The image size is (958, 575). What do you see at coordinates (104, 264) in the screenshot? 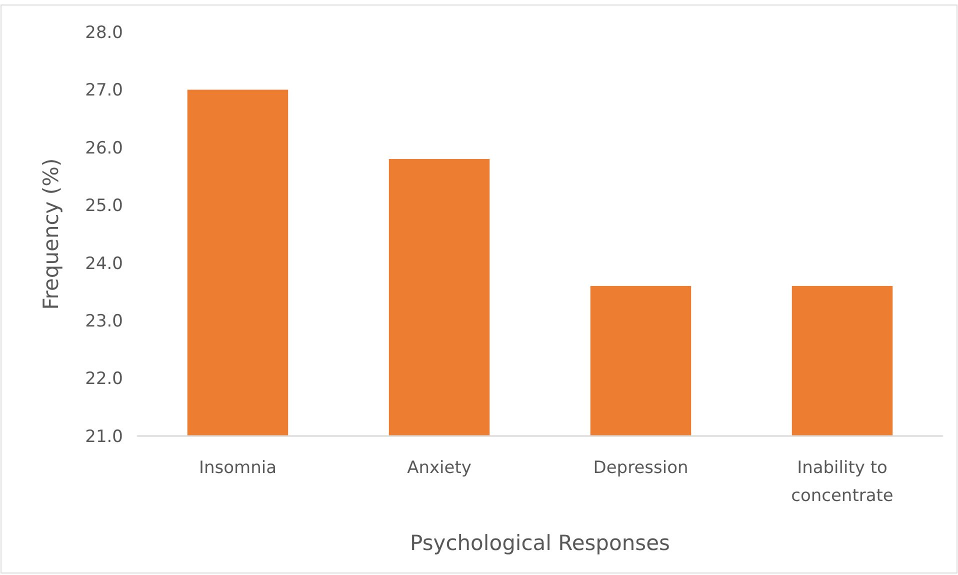
I see `y-tick-label: 24.0` at bounding box center [104, 264].